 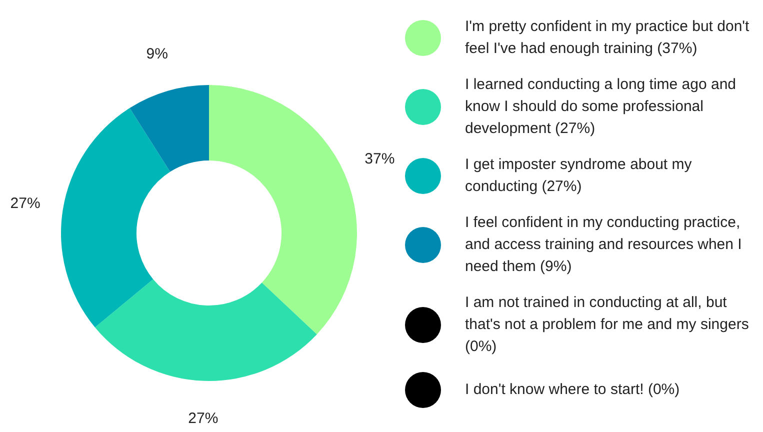 I want to click on legend-label: I feel confident in my conducting practice, and access training and resources when I need them (9%), so click(x=604, y=245).